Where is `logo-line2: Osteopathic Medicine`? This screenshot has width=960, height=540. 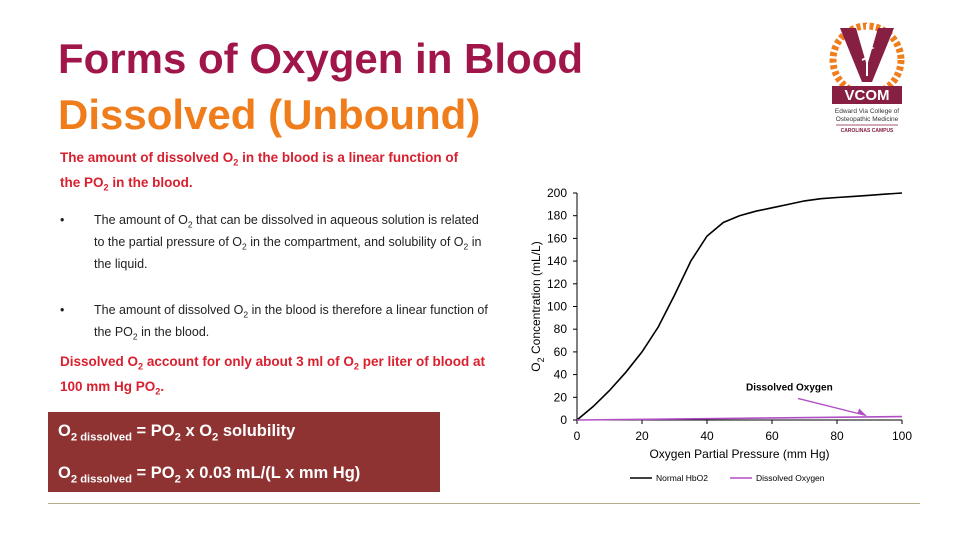
logo-line2: Osteopathic Medicine is located at coordinates (867, 119).